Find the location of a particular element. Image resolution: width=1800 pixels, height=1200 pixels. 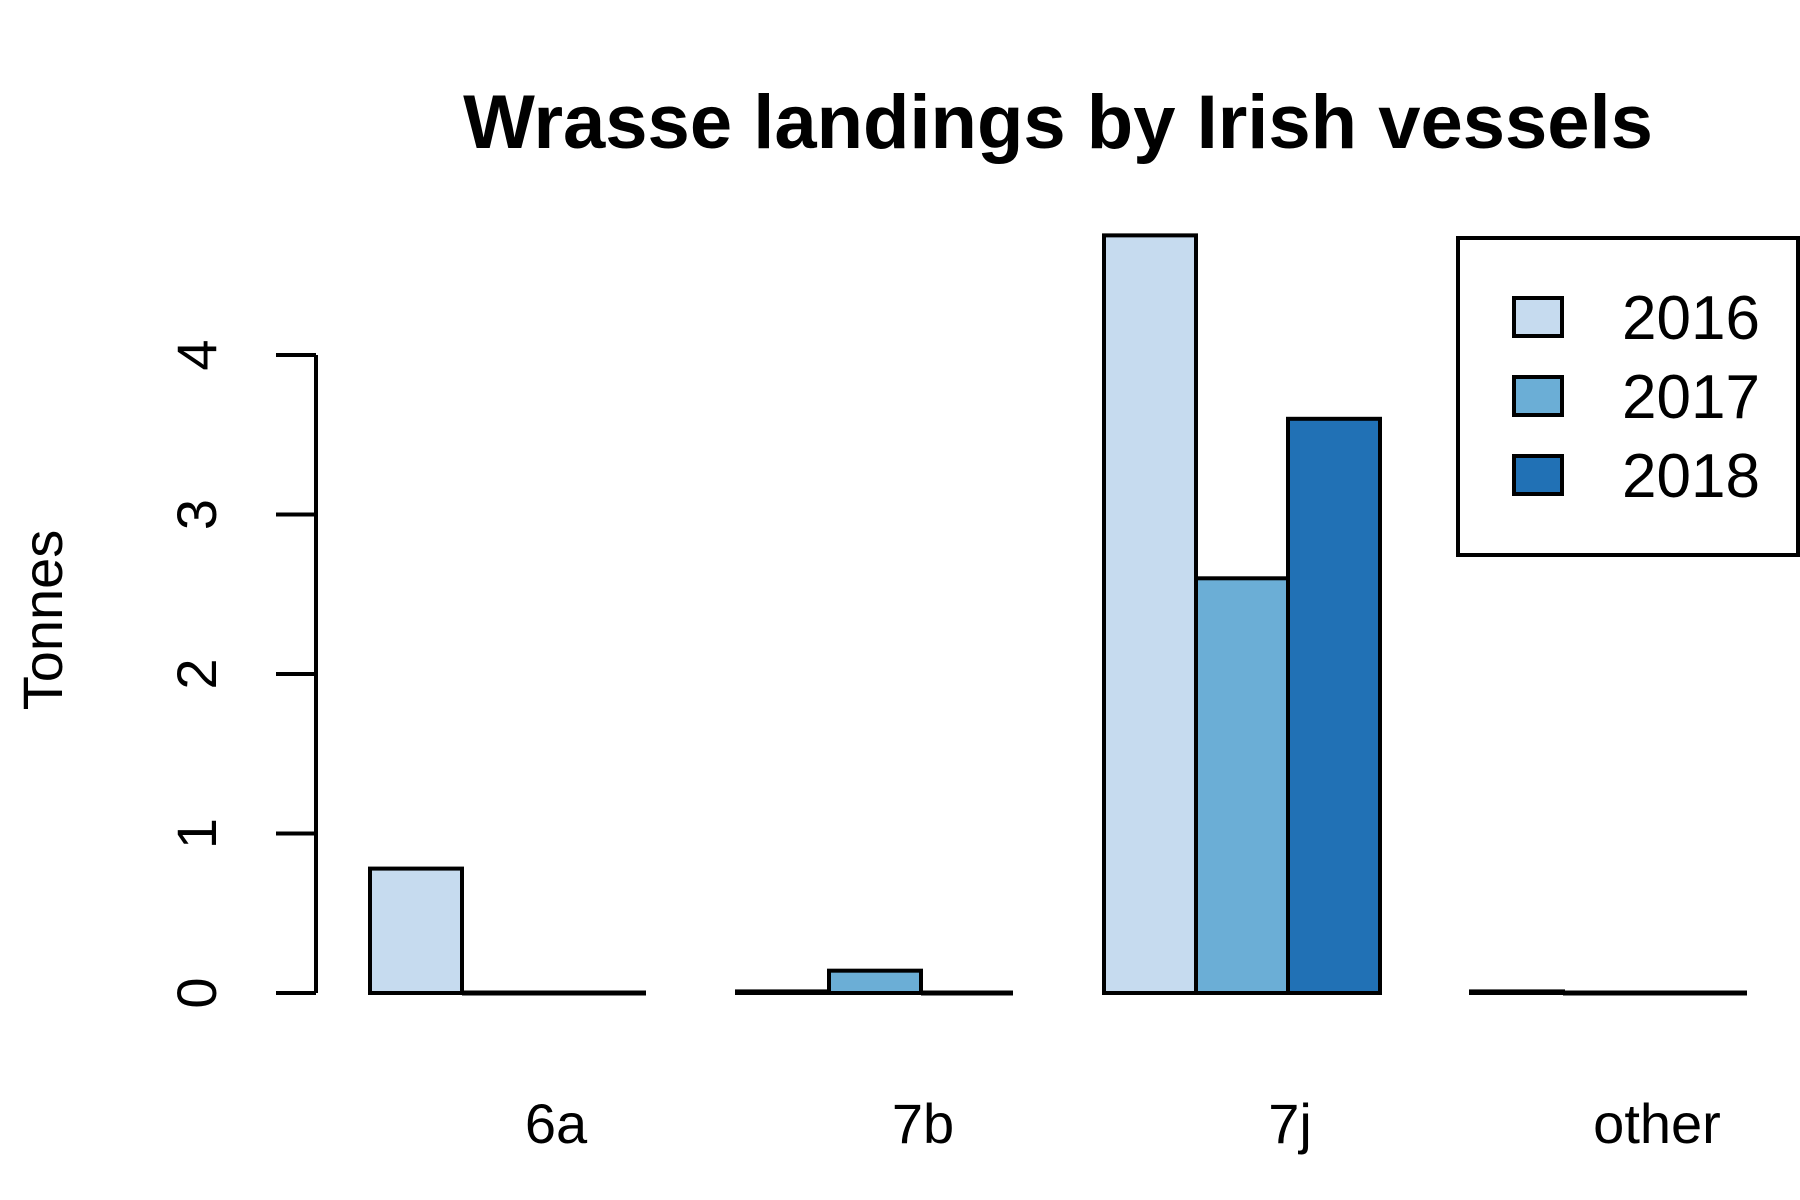

x-tick-labels: 6a 7b 7j other is located at coordinates (1123, 1123).